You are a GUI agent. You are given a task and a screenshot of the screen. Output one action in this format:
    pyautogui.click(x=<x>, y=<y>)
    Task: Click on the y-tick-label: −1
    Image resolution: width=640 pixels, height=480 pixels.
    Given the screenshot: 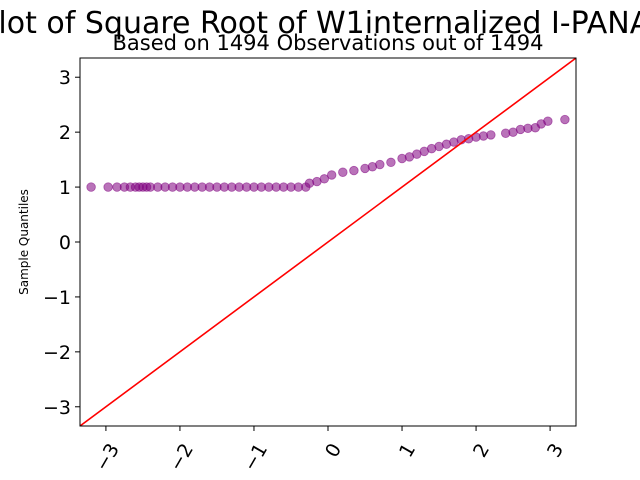 What is the action you would take?
    pyautogui.click(x=57, y=298)
    